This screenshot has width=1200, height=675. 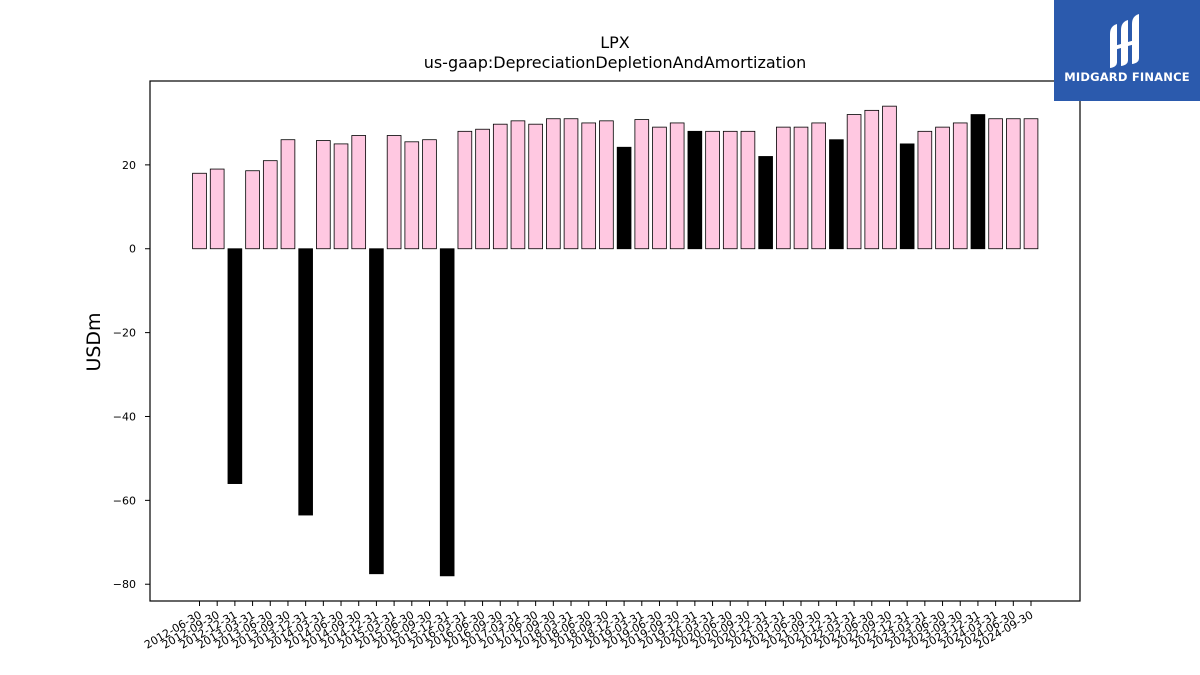 What do you see at coordinates (132, 249) in the screenshot?
I see `y-tick-label: 0` at bounding box center [132, 249].